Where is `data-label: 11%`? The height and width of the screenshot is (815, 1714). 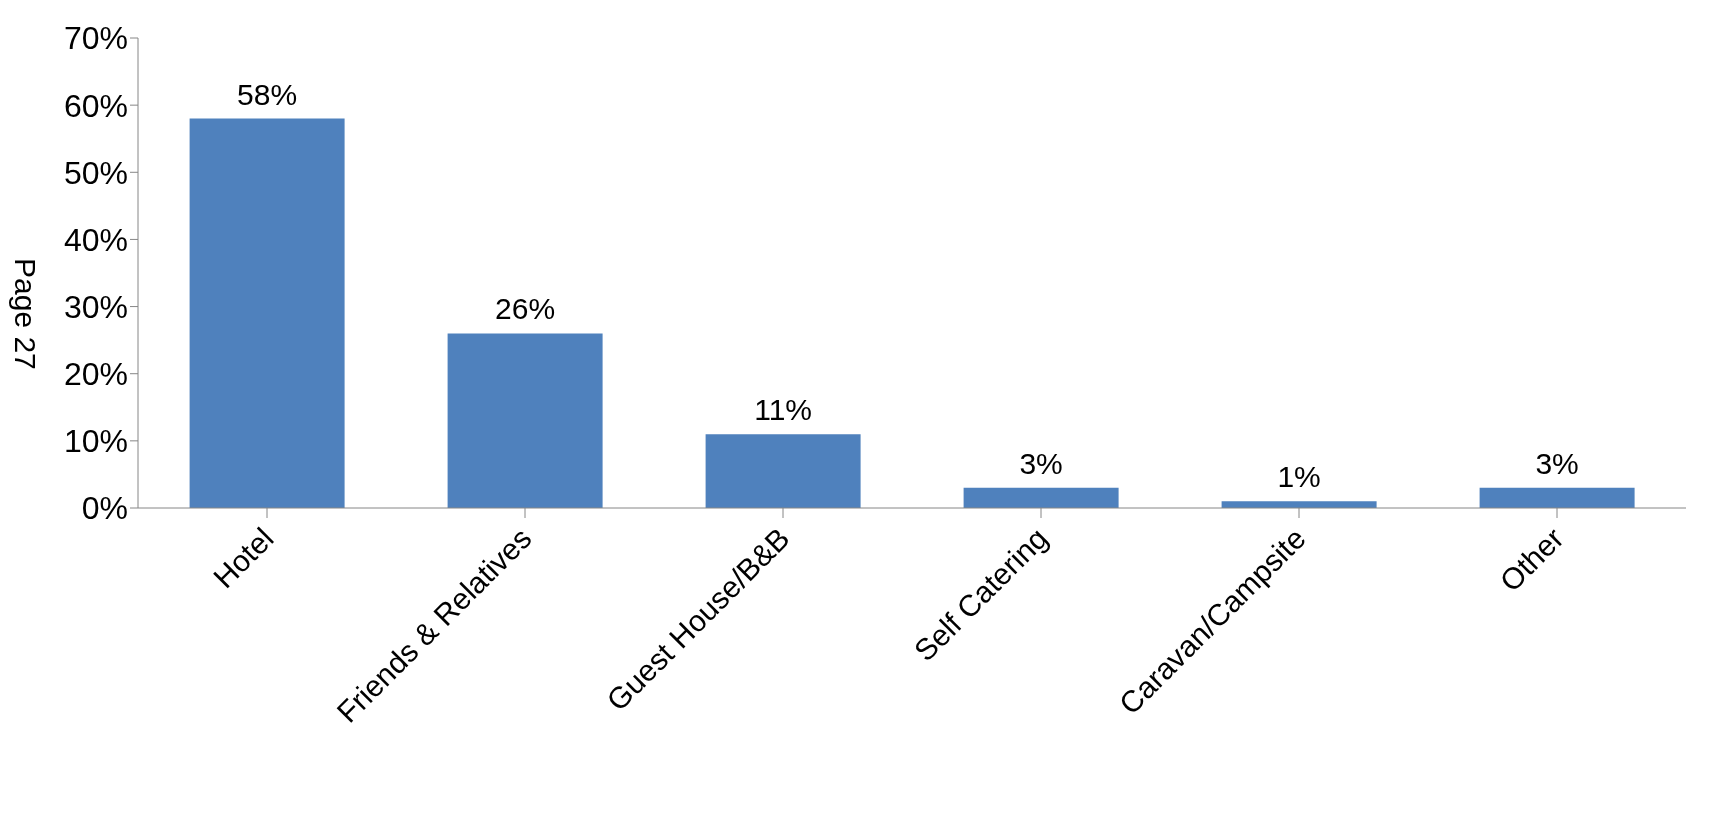 data-label: 11% is located at coordinates (783, 410).